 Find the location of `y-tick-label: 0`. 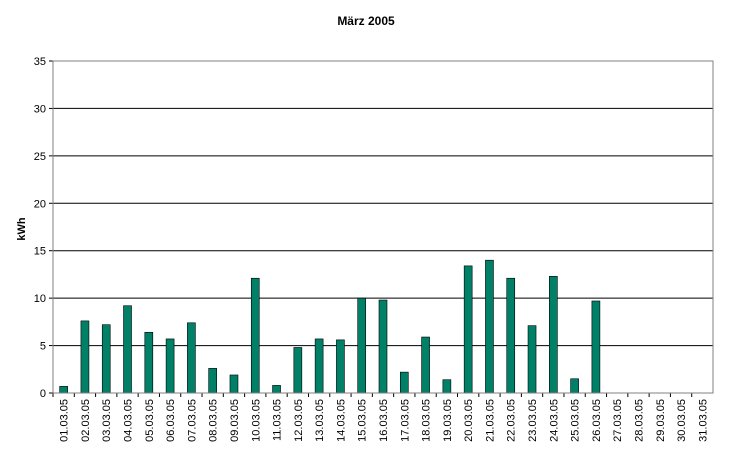

y-tick-label: 0 is located at coordinates (43, 394).